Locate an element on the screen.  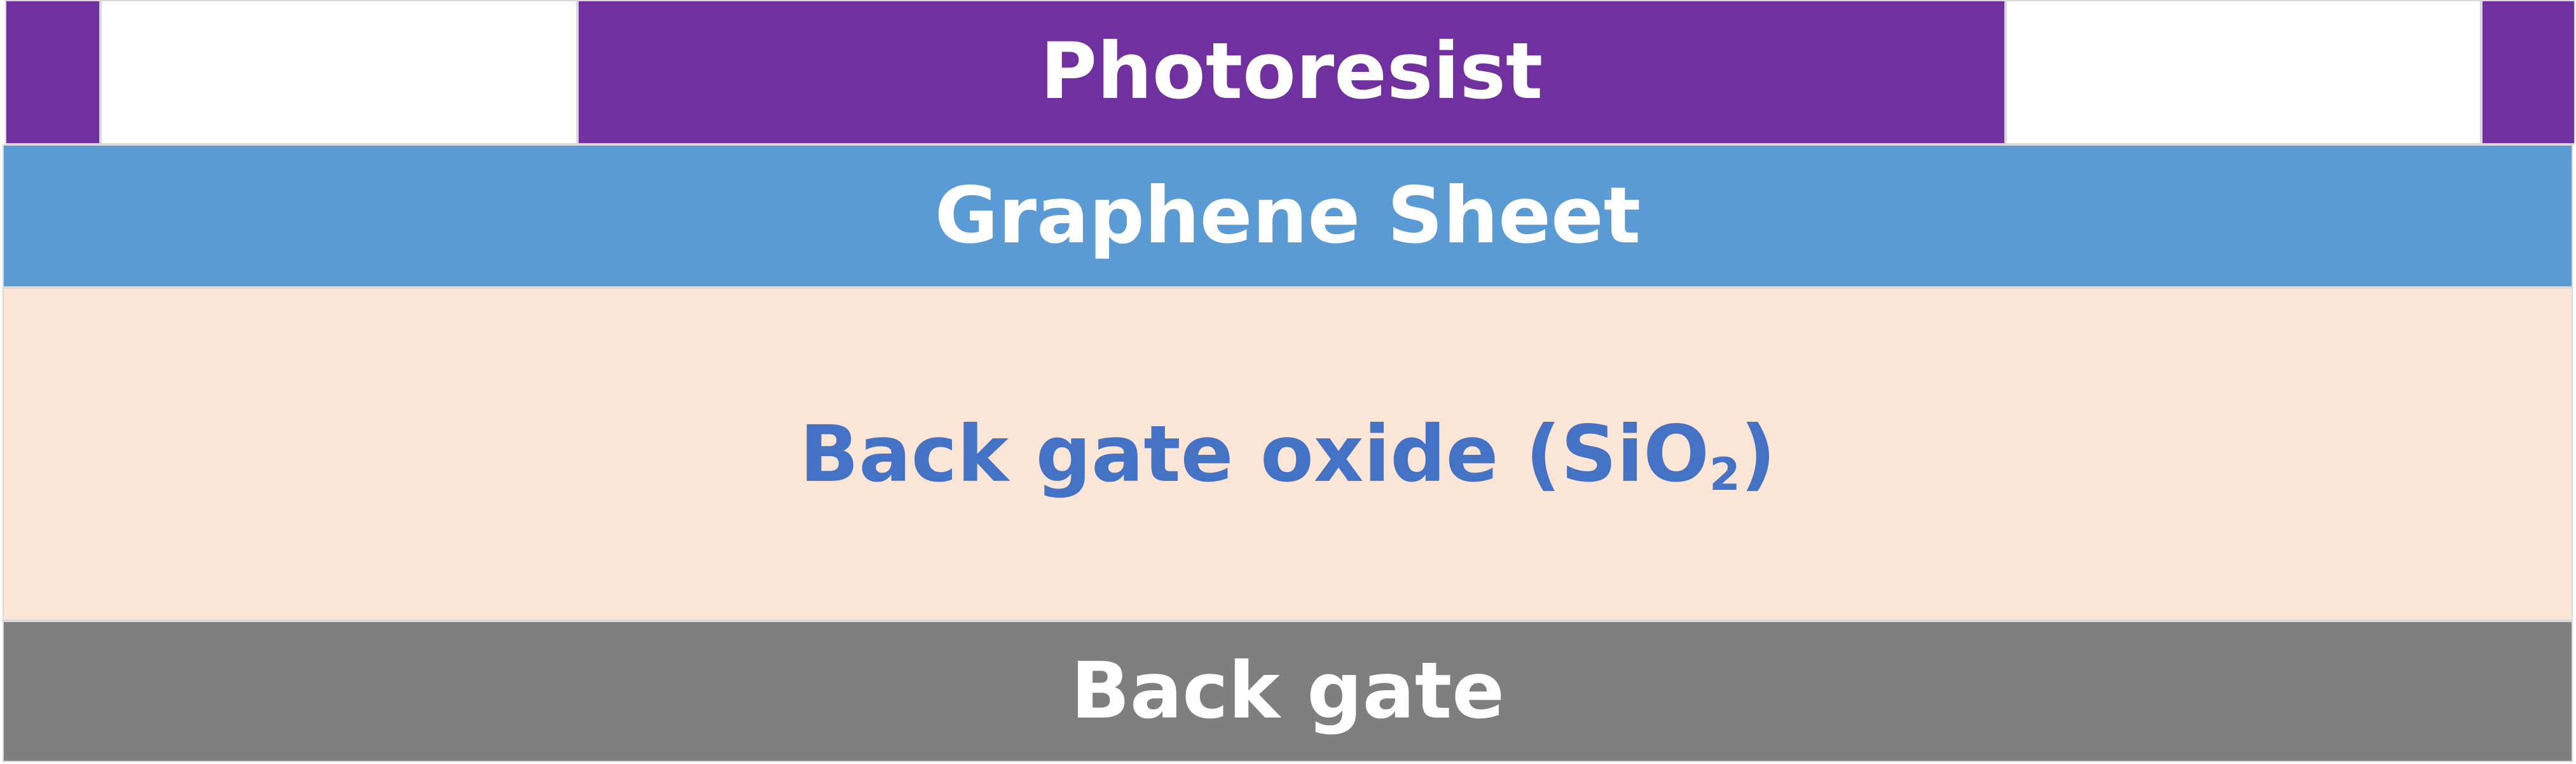
photoresist-label: Photoresist is located at coordinates (1291, 71).